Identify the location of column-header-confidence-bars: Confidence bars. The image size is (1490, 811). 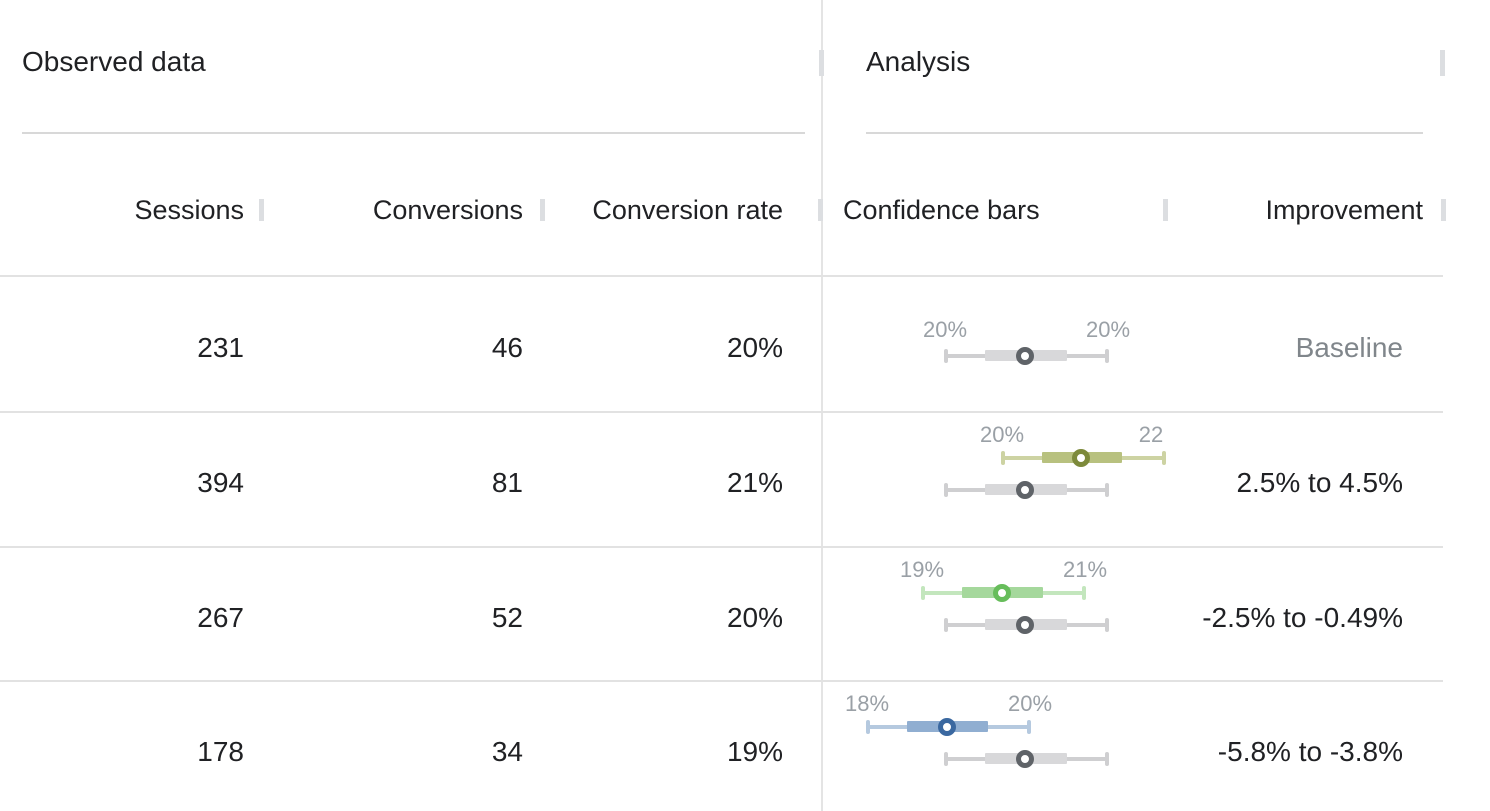
(941, 210).